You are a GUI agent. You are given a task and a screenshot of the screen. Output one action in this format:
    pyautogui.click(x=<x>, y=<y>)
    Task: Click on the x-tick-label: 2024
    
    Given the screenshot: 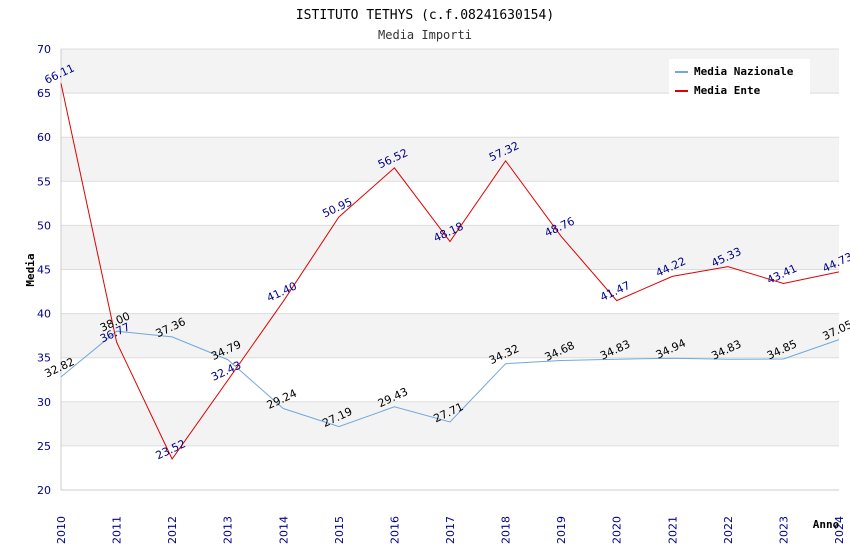 What is the action you would take?
    pyautogui.click(x=839, y=530)
    